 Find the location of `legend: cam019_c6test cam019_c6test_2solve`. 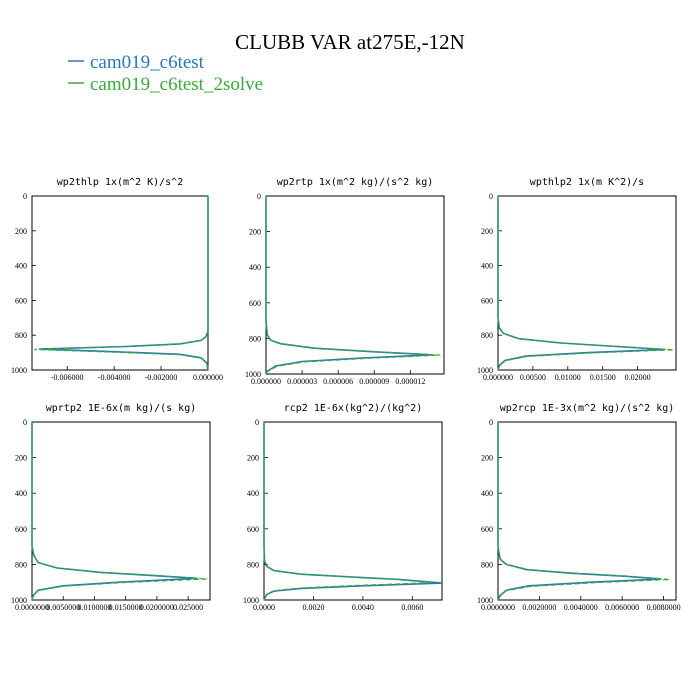

legend: cam019_c6test cam019_c6test_2solve is located at coordinates (165, 73).